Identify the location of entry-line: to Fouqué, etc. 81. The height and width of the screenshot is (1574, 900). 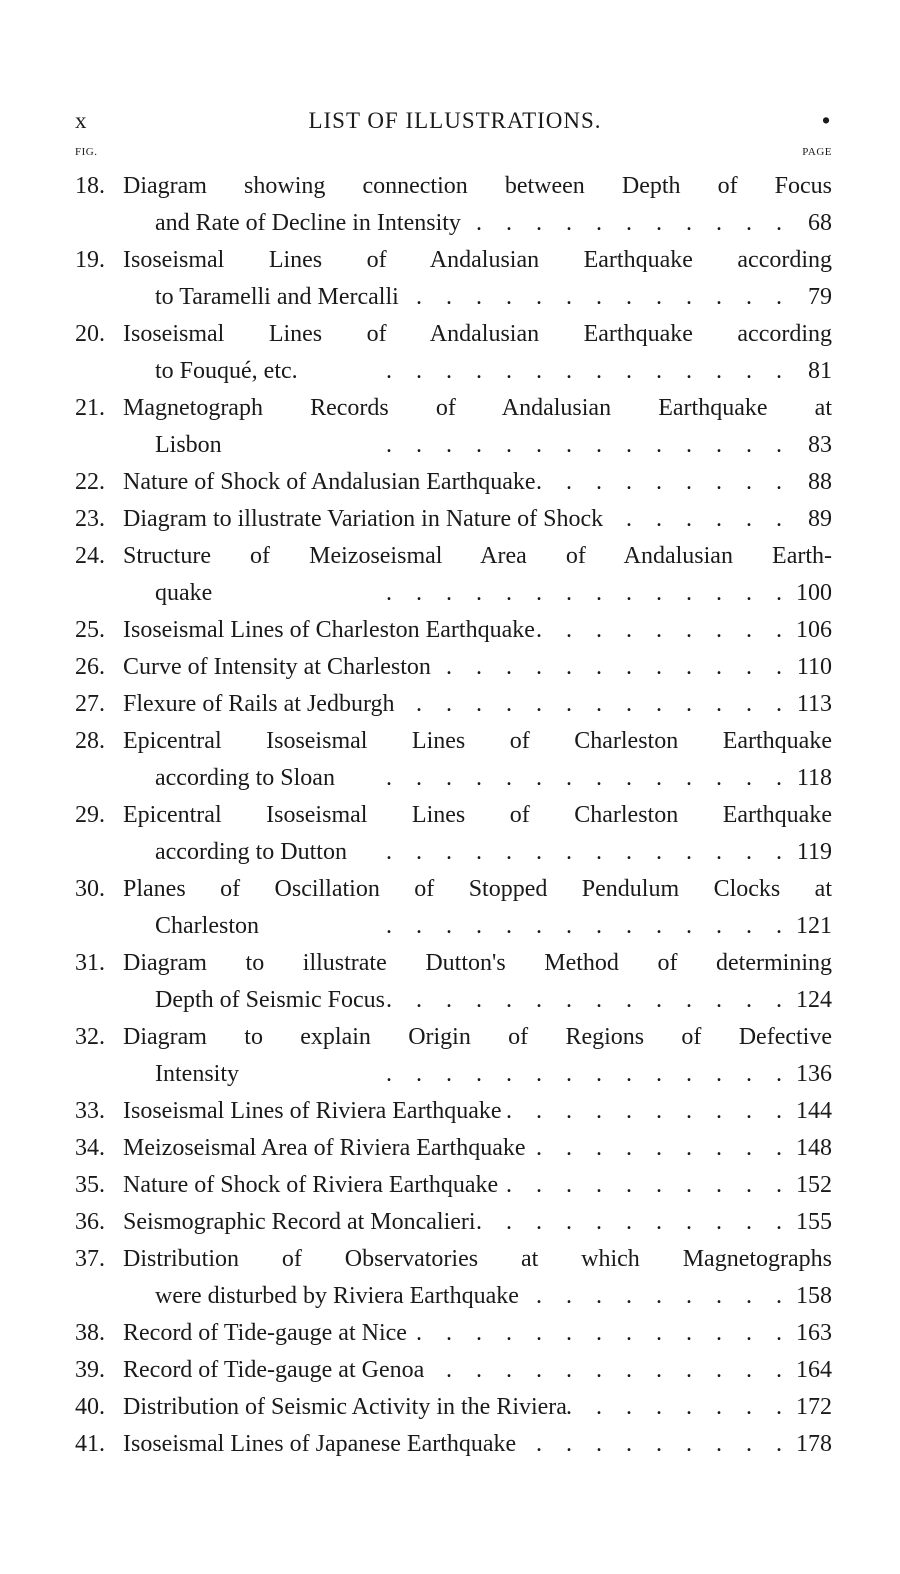
(453, 371).